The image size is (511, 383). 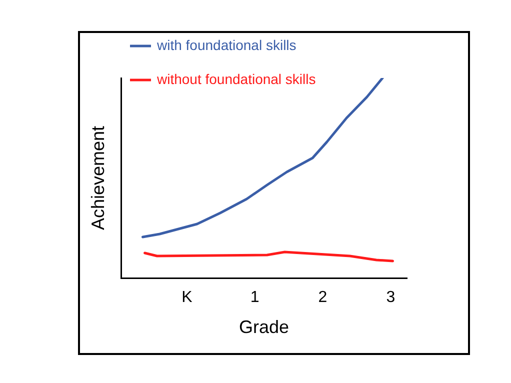 I want to click on x-tick-label: 3, so click(x=391, y=297).